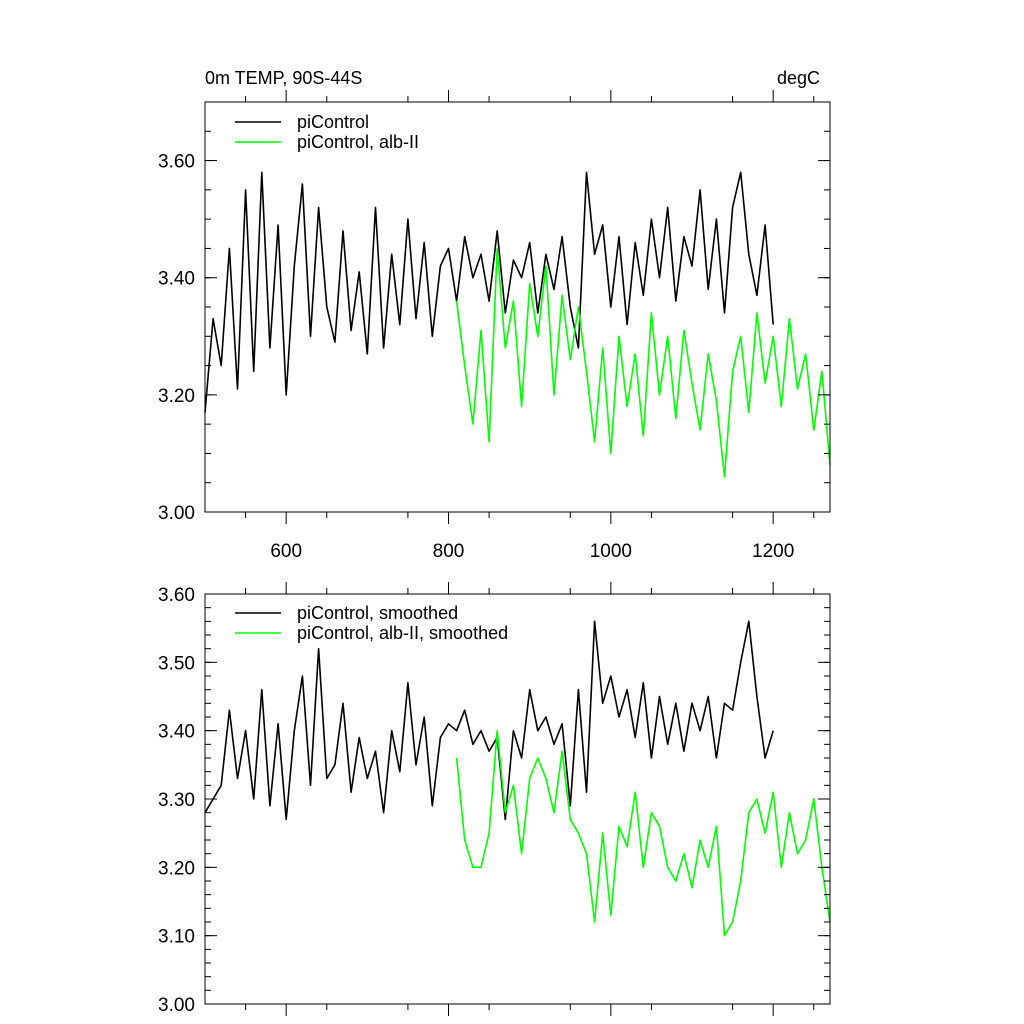 The width and height of the screenshot is (1024, 1024). What do you see at coordinates (176, 868) in the screenshot?
I see `bottom-y-tick-label: 3.20` at bounding box center [176, 868].